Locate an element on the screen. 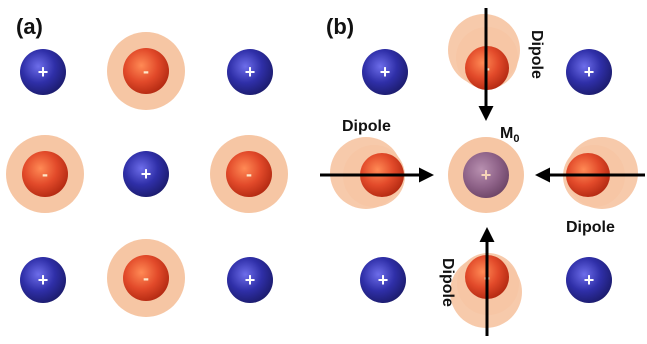 Image resolution: width=647 pixels, height=344 pixels. central-ion-m0: + is located at coordinates (486, 175).